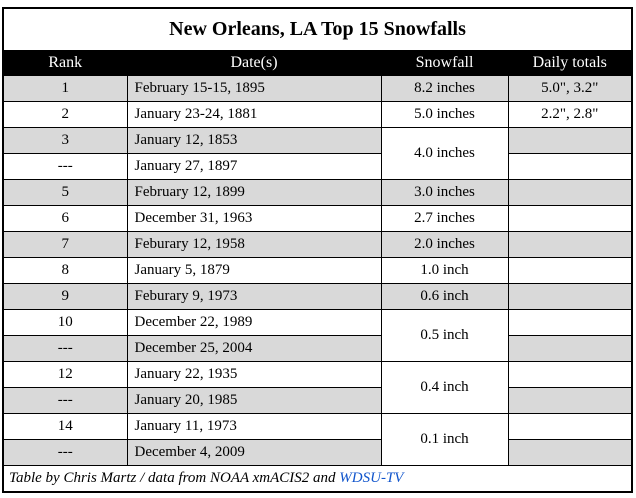 The height and width of the screenshot is (498, 636). Describe the element at coordinates (65, 88) in the screenshot. I see `rank-cell: 1` at that location.